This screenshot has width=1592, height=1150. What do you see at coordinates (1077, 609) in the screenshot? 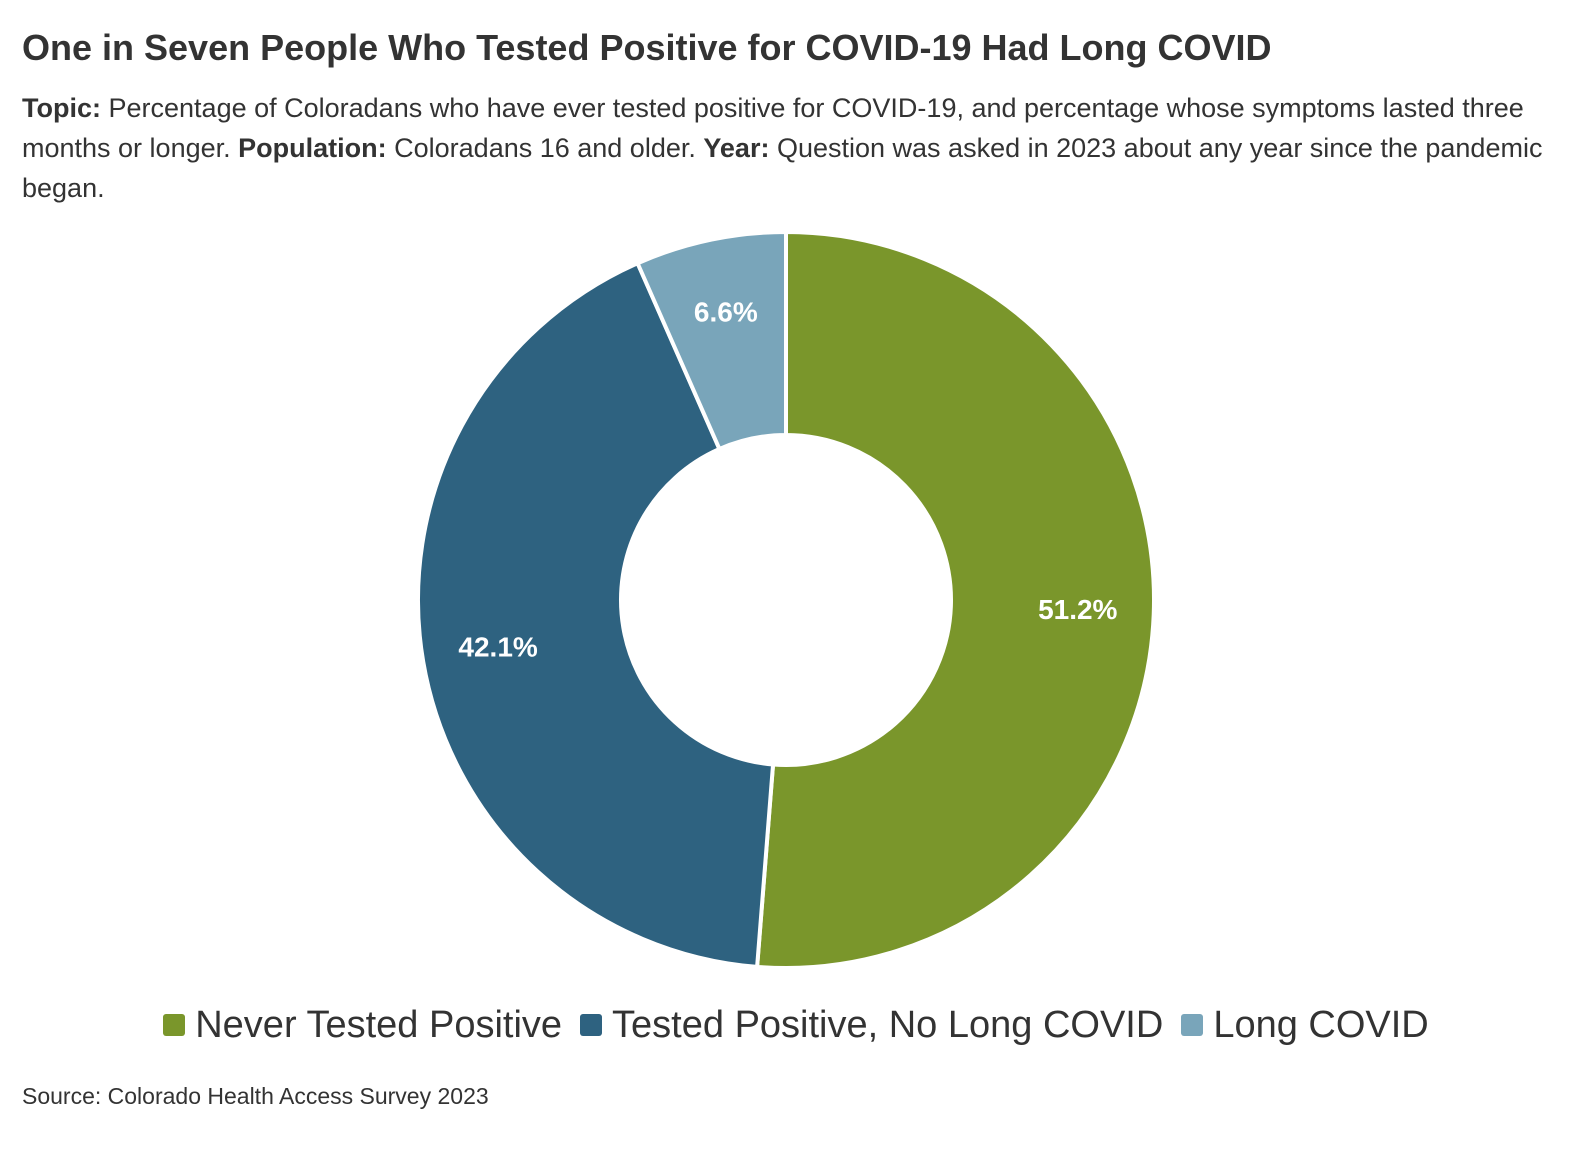
I see `slice-label-0: 51.2%` at bounding box center [1077, 609].